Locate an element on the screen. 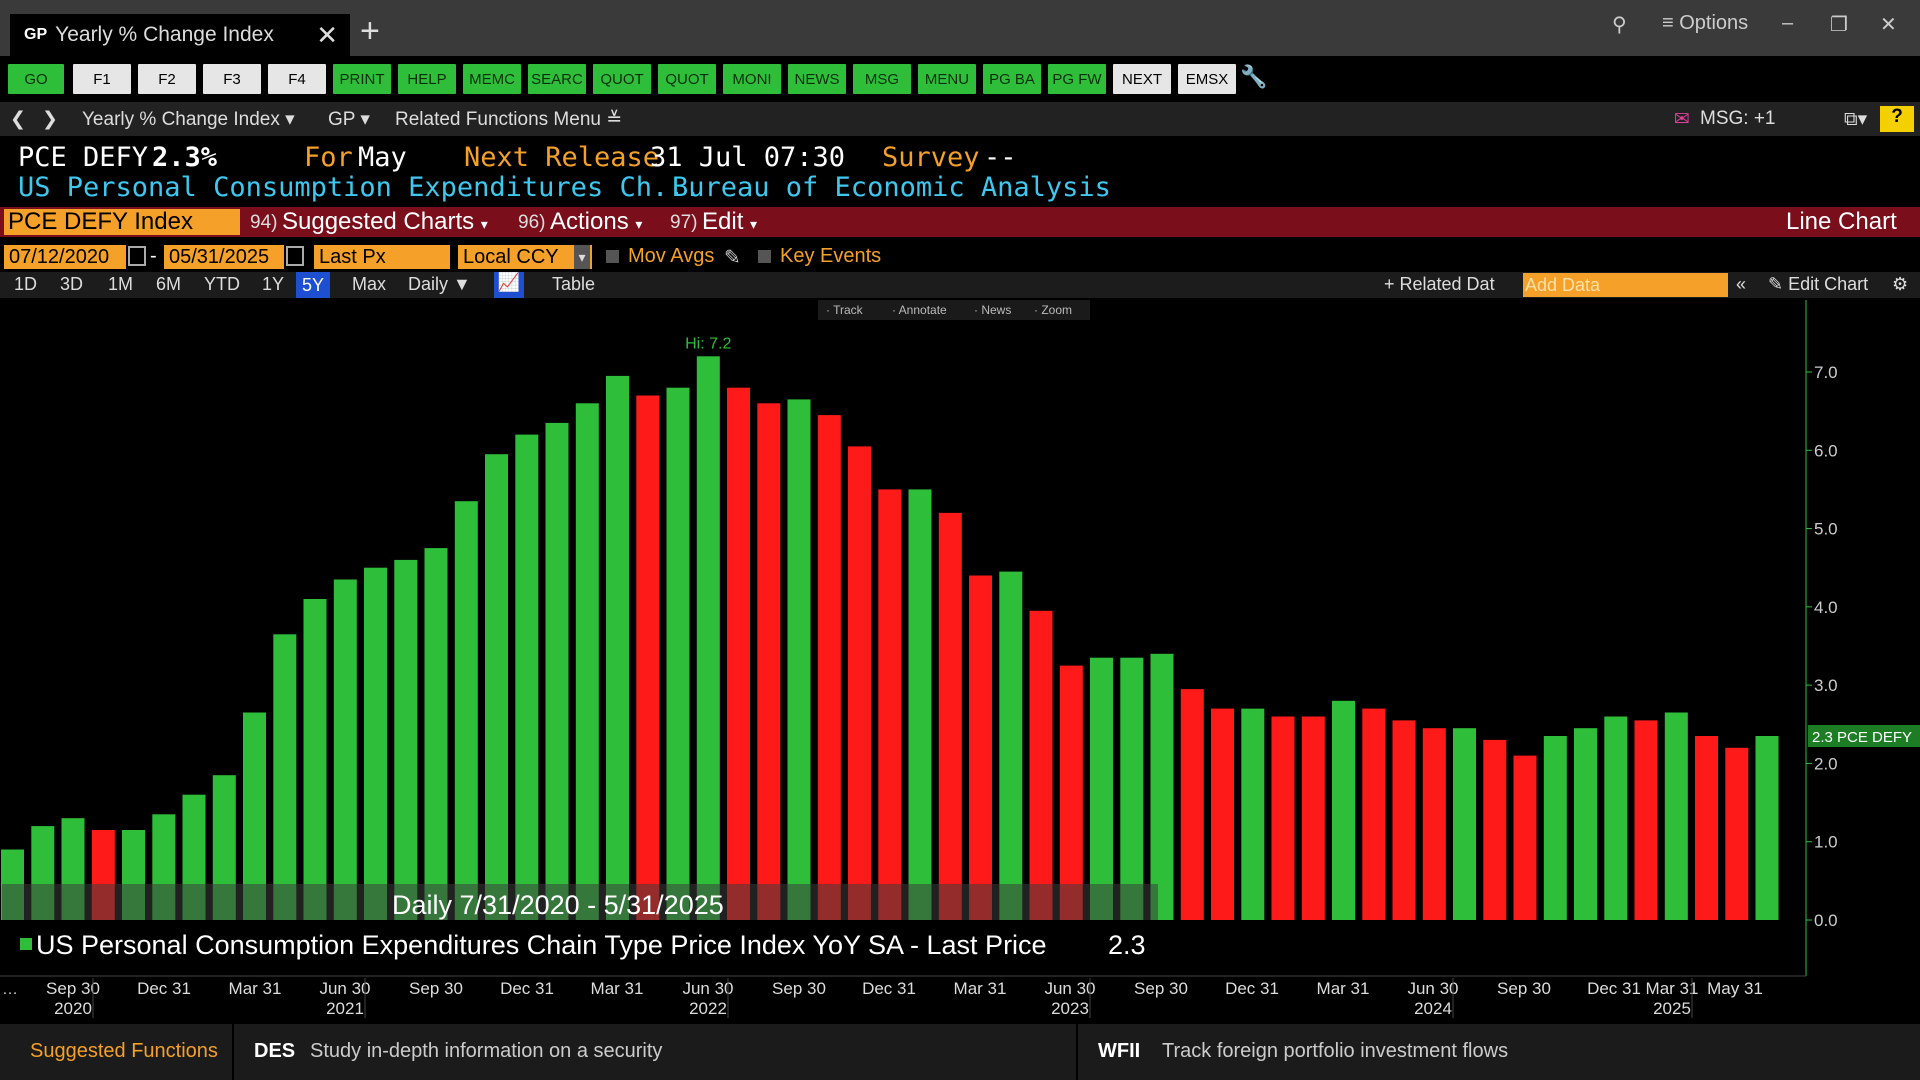  message-icon: ✉ is located at coordinates (1682, 119).